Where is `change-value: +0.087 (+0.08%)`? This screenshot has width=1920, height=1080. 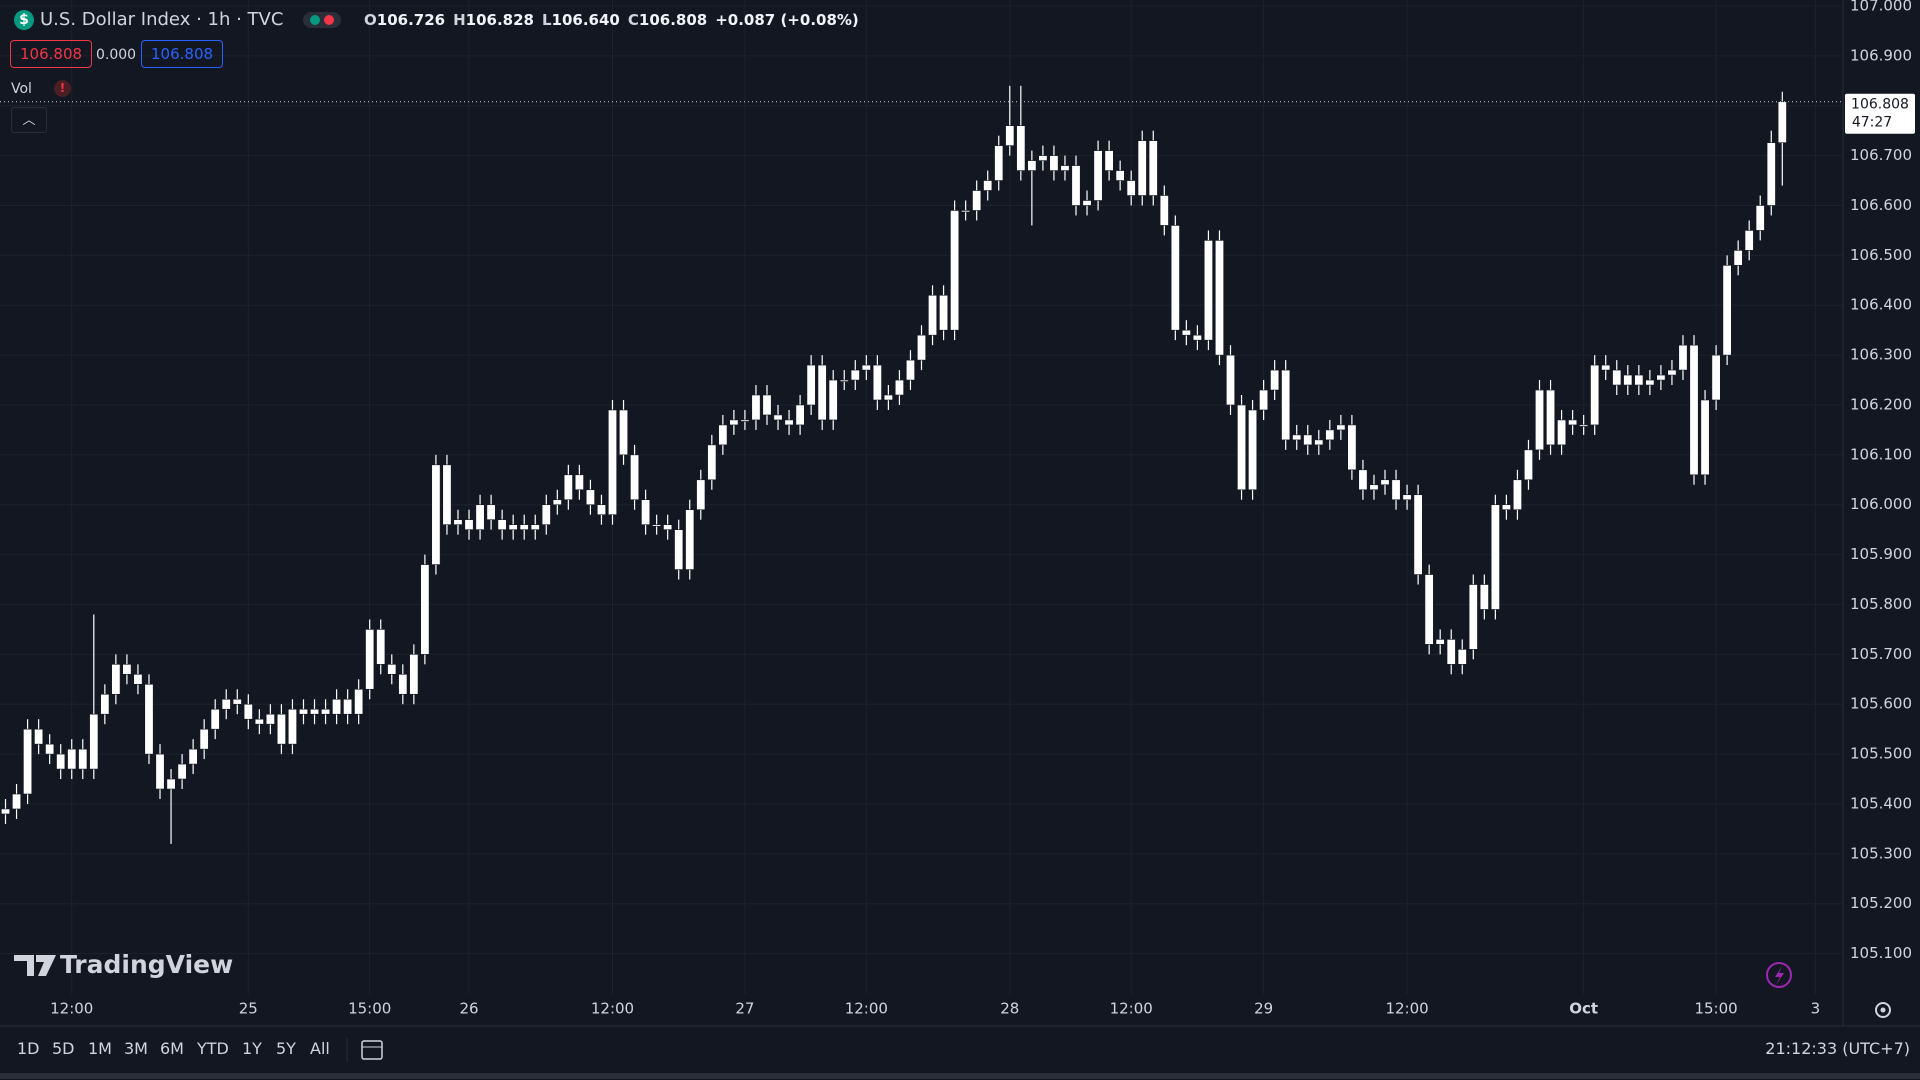
change-value: +0.087 (+0.08%) is located at coordinates (787, 20).